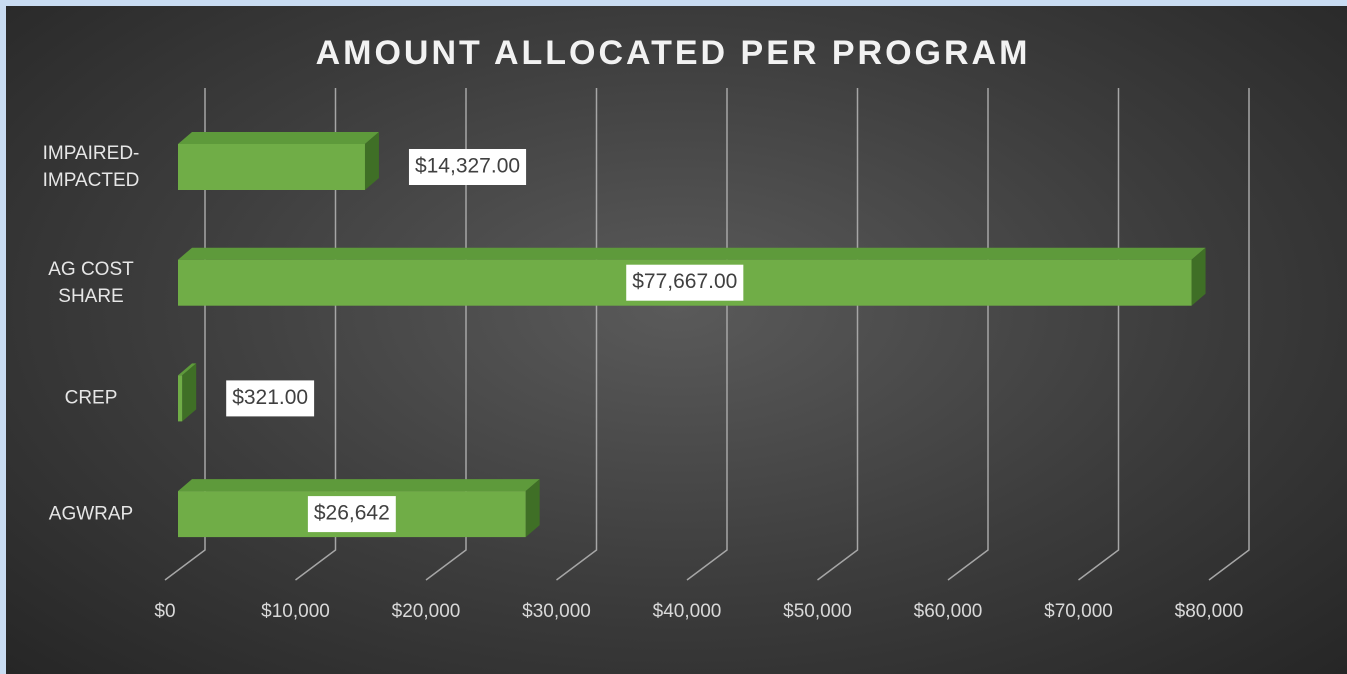  I want to click on x-tick-label: $0, so click(164, 611).